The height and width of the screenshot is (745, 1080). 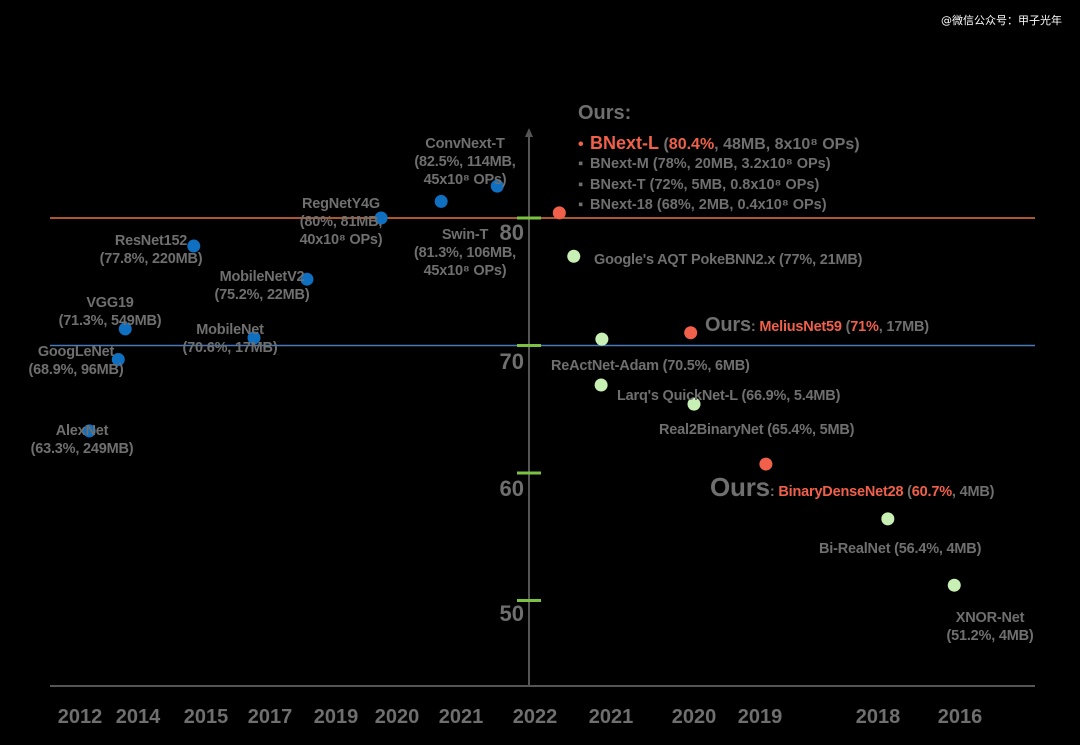 What do you see at coordinates (138, 717) in the screenshot?
I see `x-tick-label: 2014` at bounding box center [138, 717].